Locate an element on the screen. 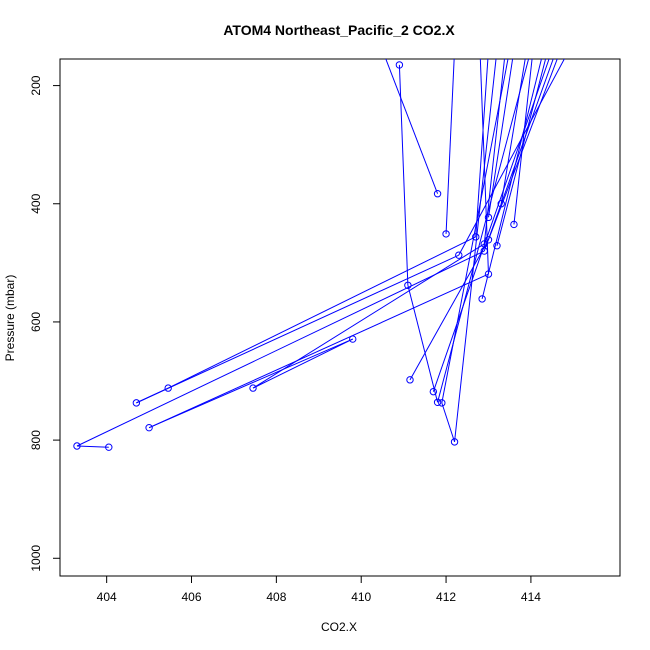  x-tick-label: 408 is located at coordinates (276, 597).